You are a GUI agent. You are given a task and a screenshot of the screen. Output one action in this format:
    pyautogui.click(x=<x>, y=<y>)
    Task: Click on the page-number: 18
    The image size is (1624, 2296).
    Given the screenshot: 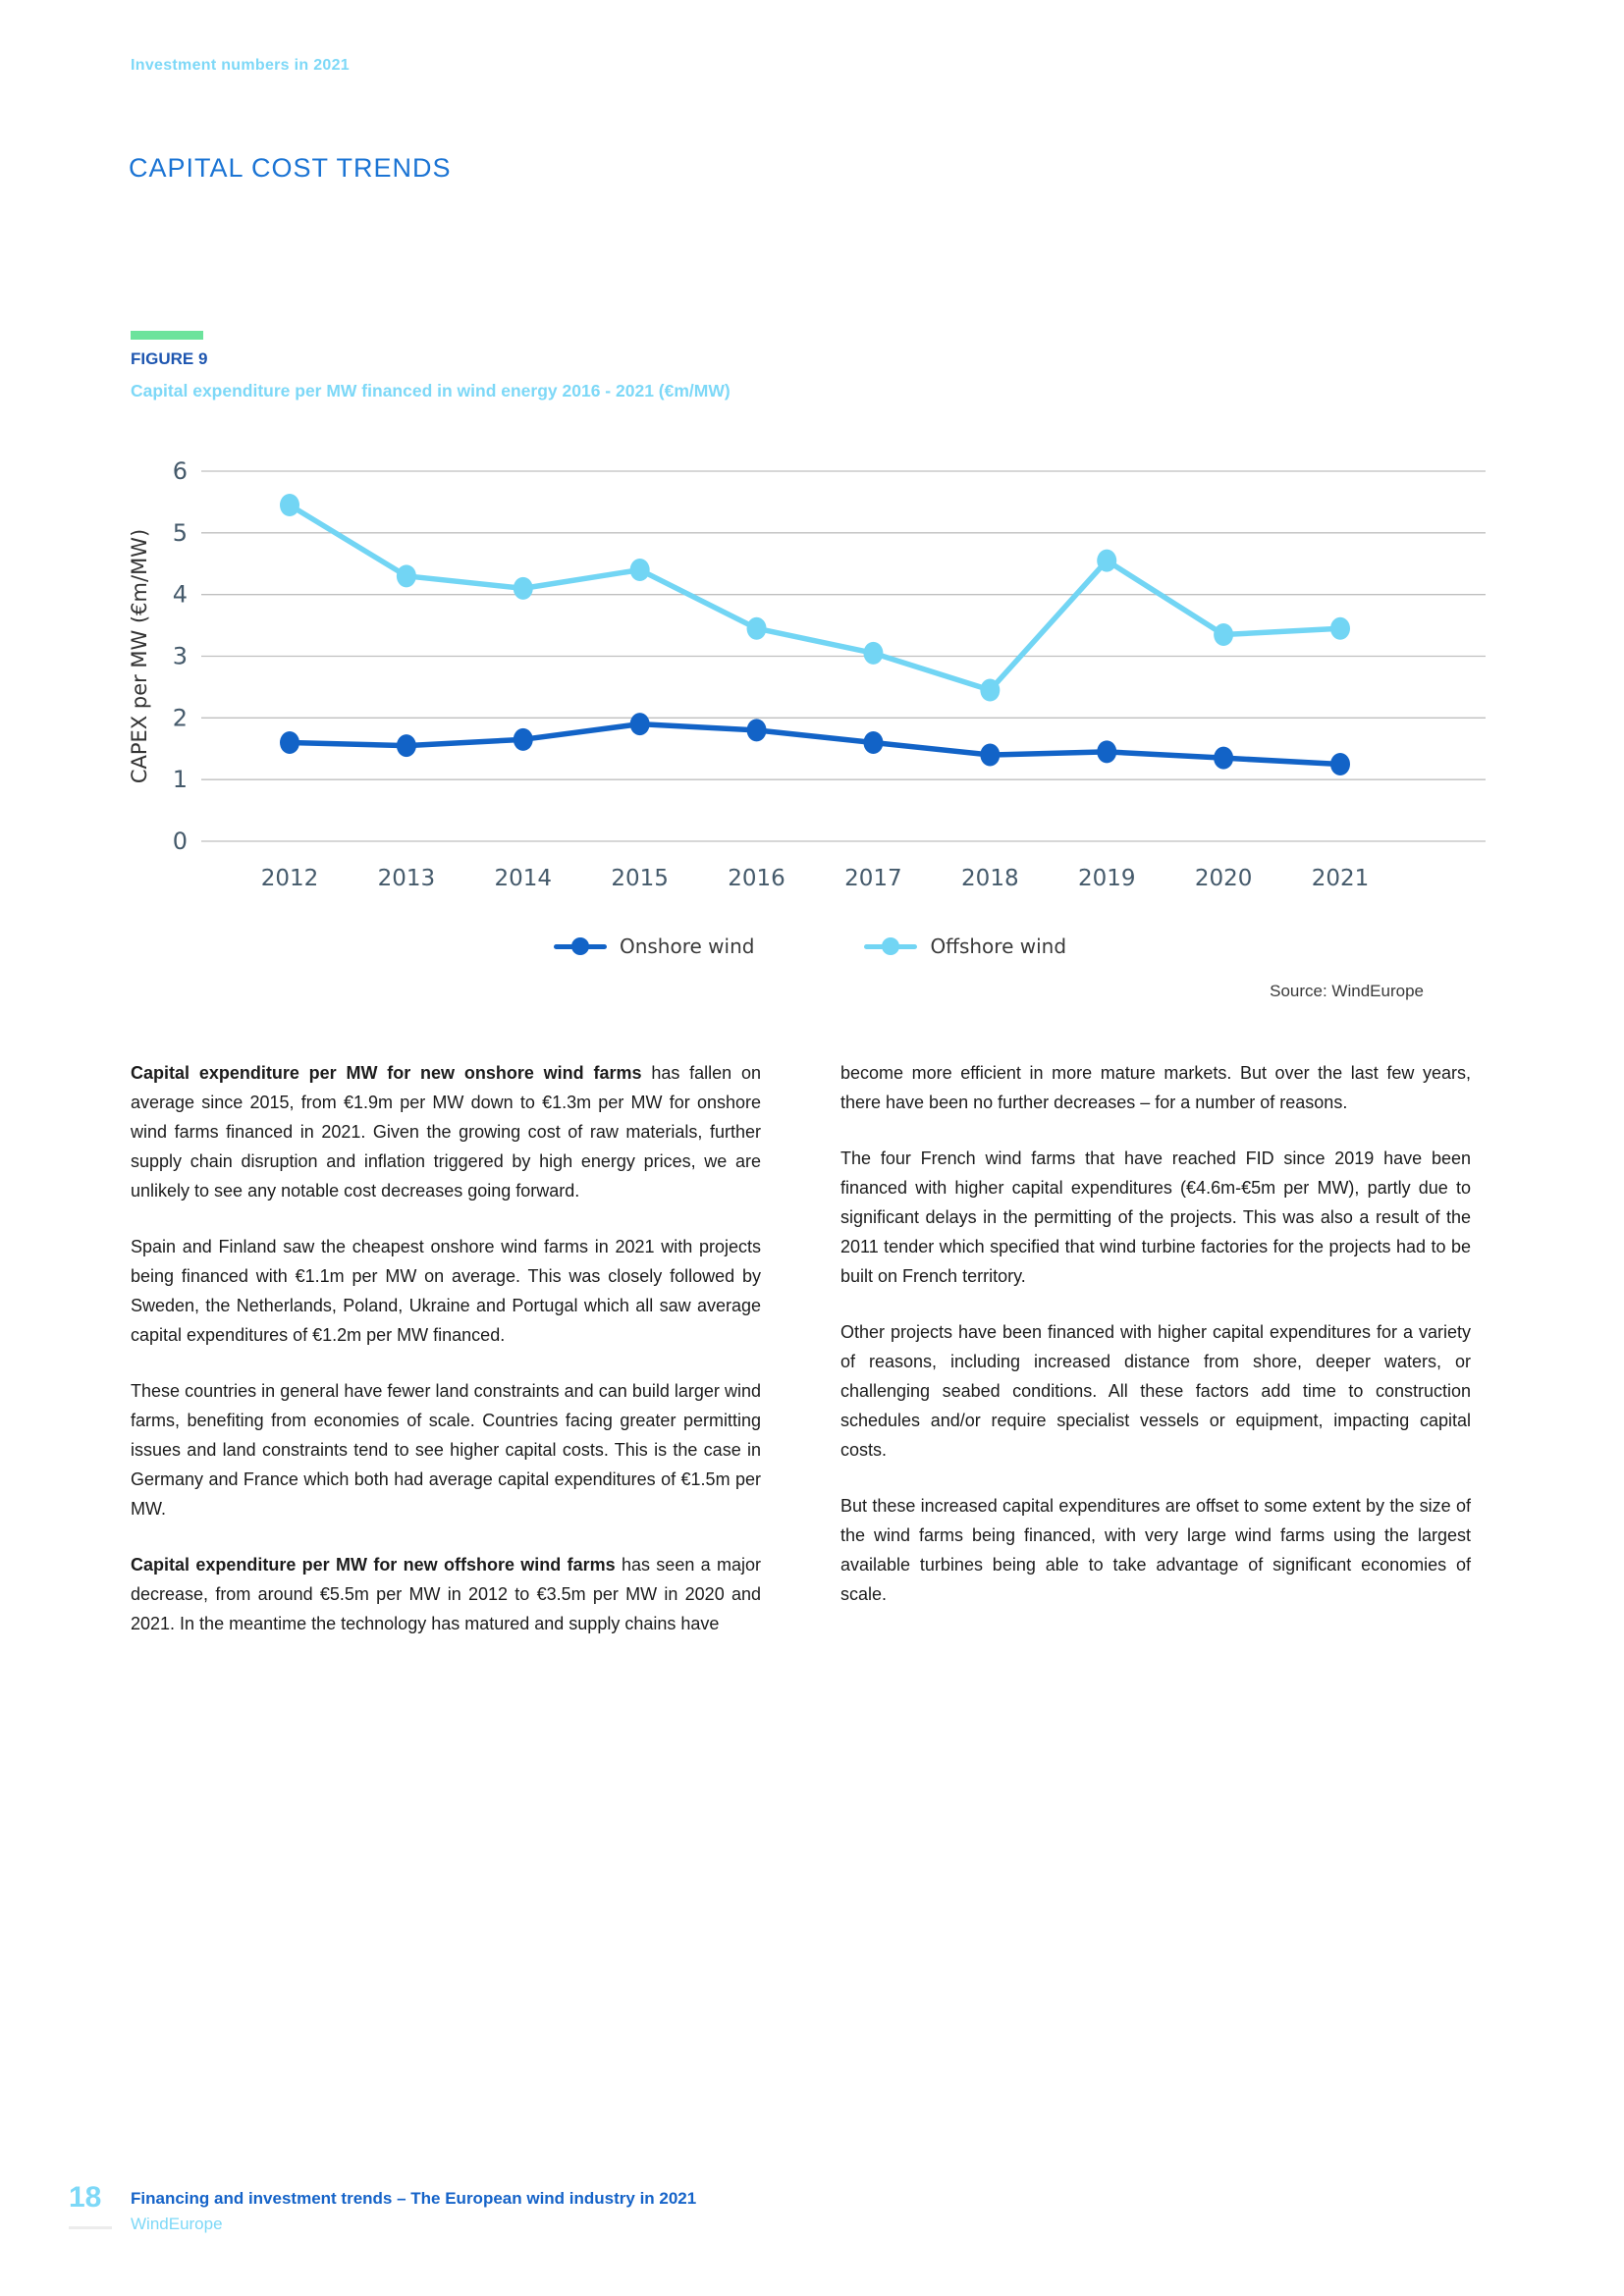 What is the action you would take?
    pyautogui.click(x=85, y=2197)
    